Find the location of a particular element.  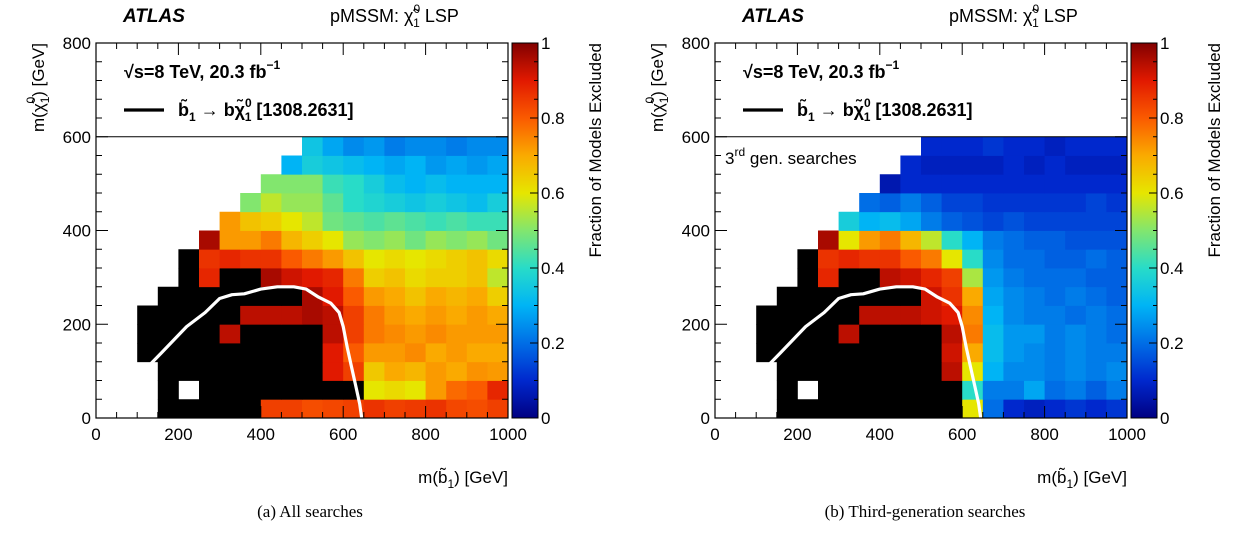

z-tick-label: 1 is located at coordinates (545, 43).